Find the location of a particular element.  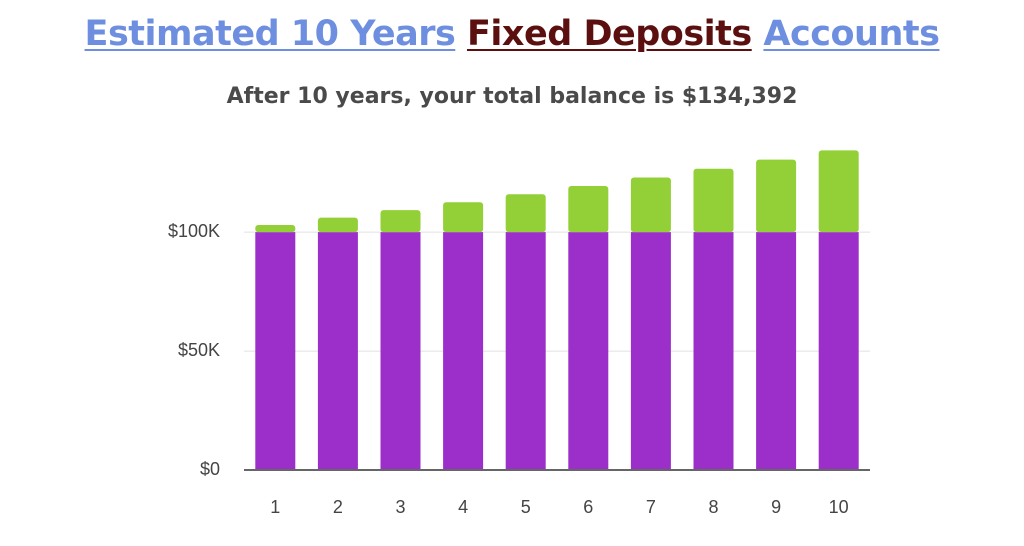

y-tick-label: $50K is located at coordinates (199, 350).